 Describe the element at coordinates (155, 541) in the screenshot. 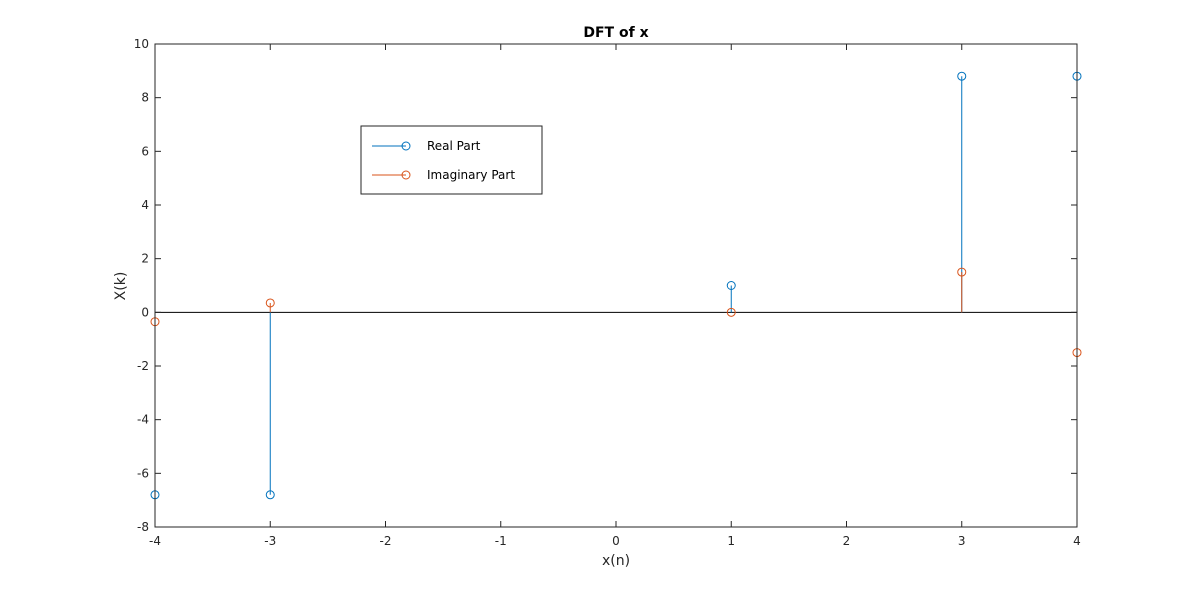

I see `x-tick-label: -4` at that location.